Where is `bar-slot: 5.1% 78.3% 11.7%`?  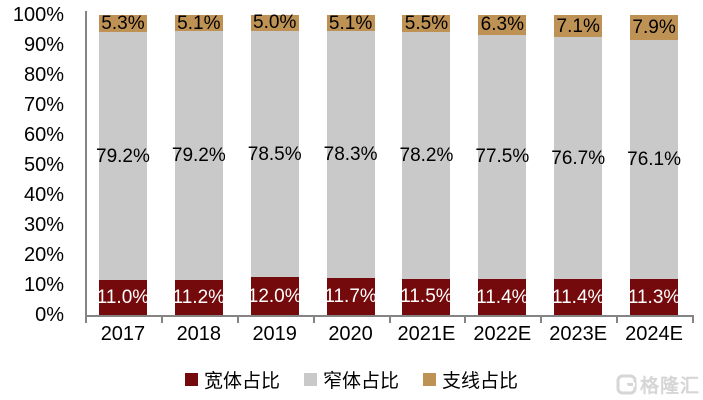 bar-slot: 5.1% 78.3% 11.7% is located at coordinates (351, 163).